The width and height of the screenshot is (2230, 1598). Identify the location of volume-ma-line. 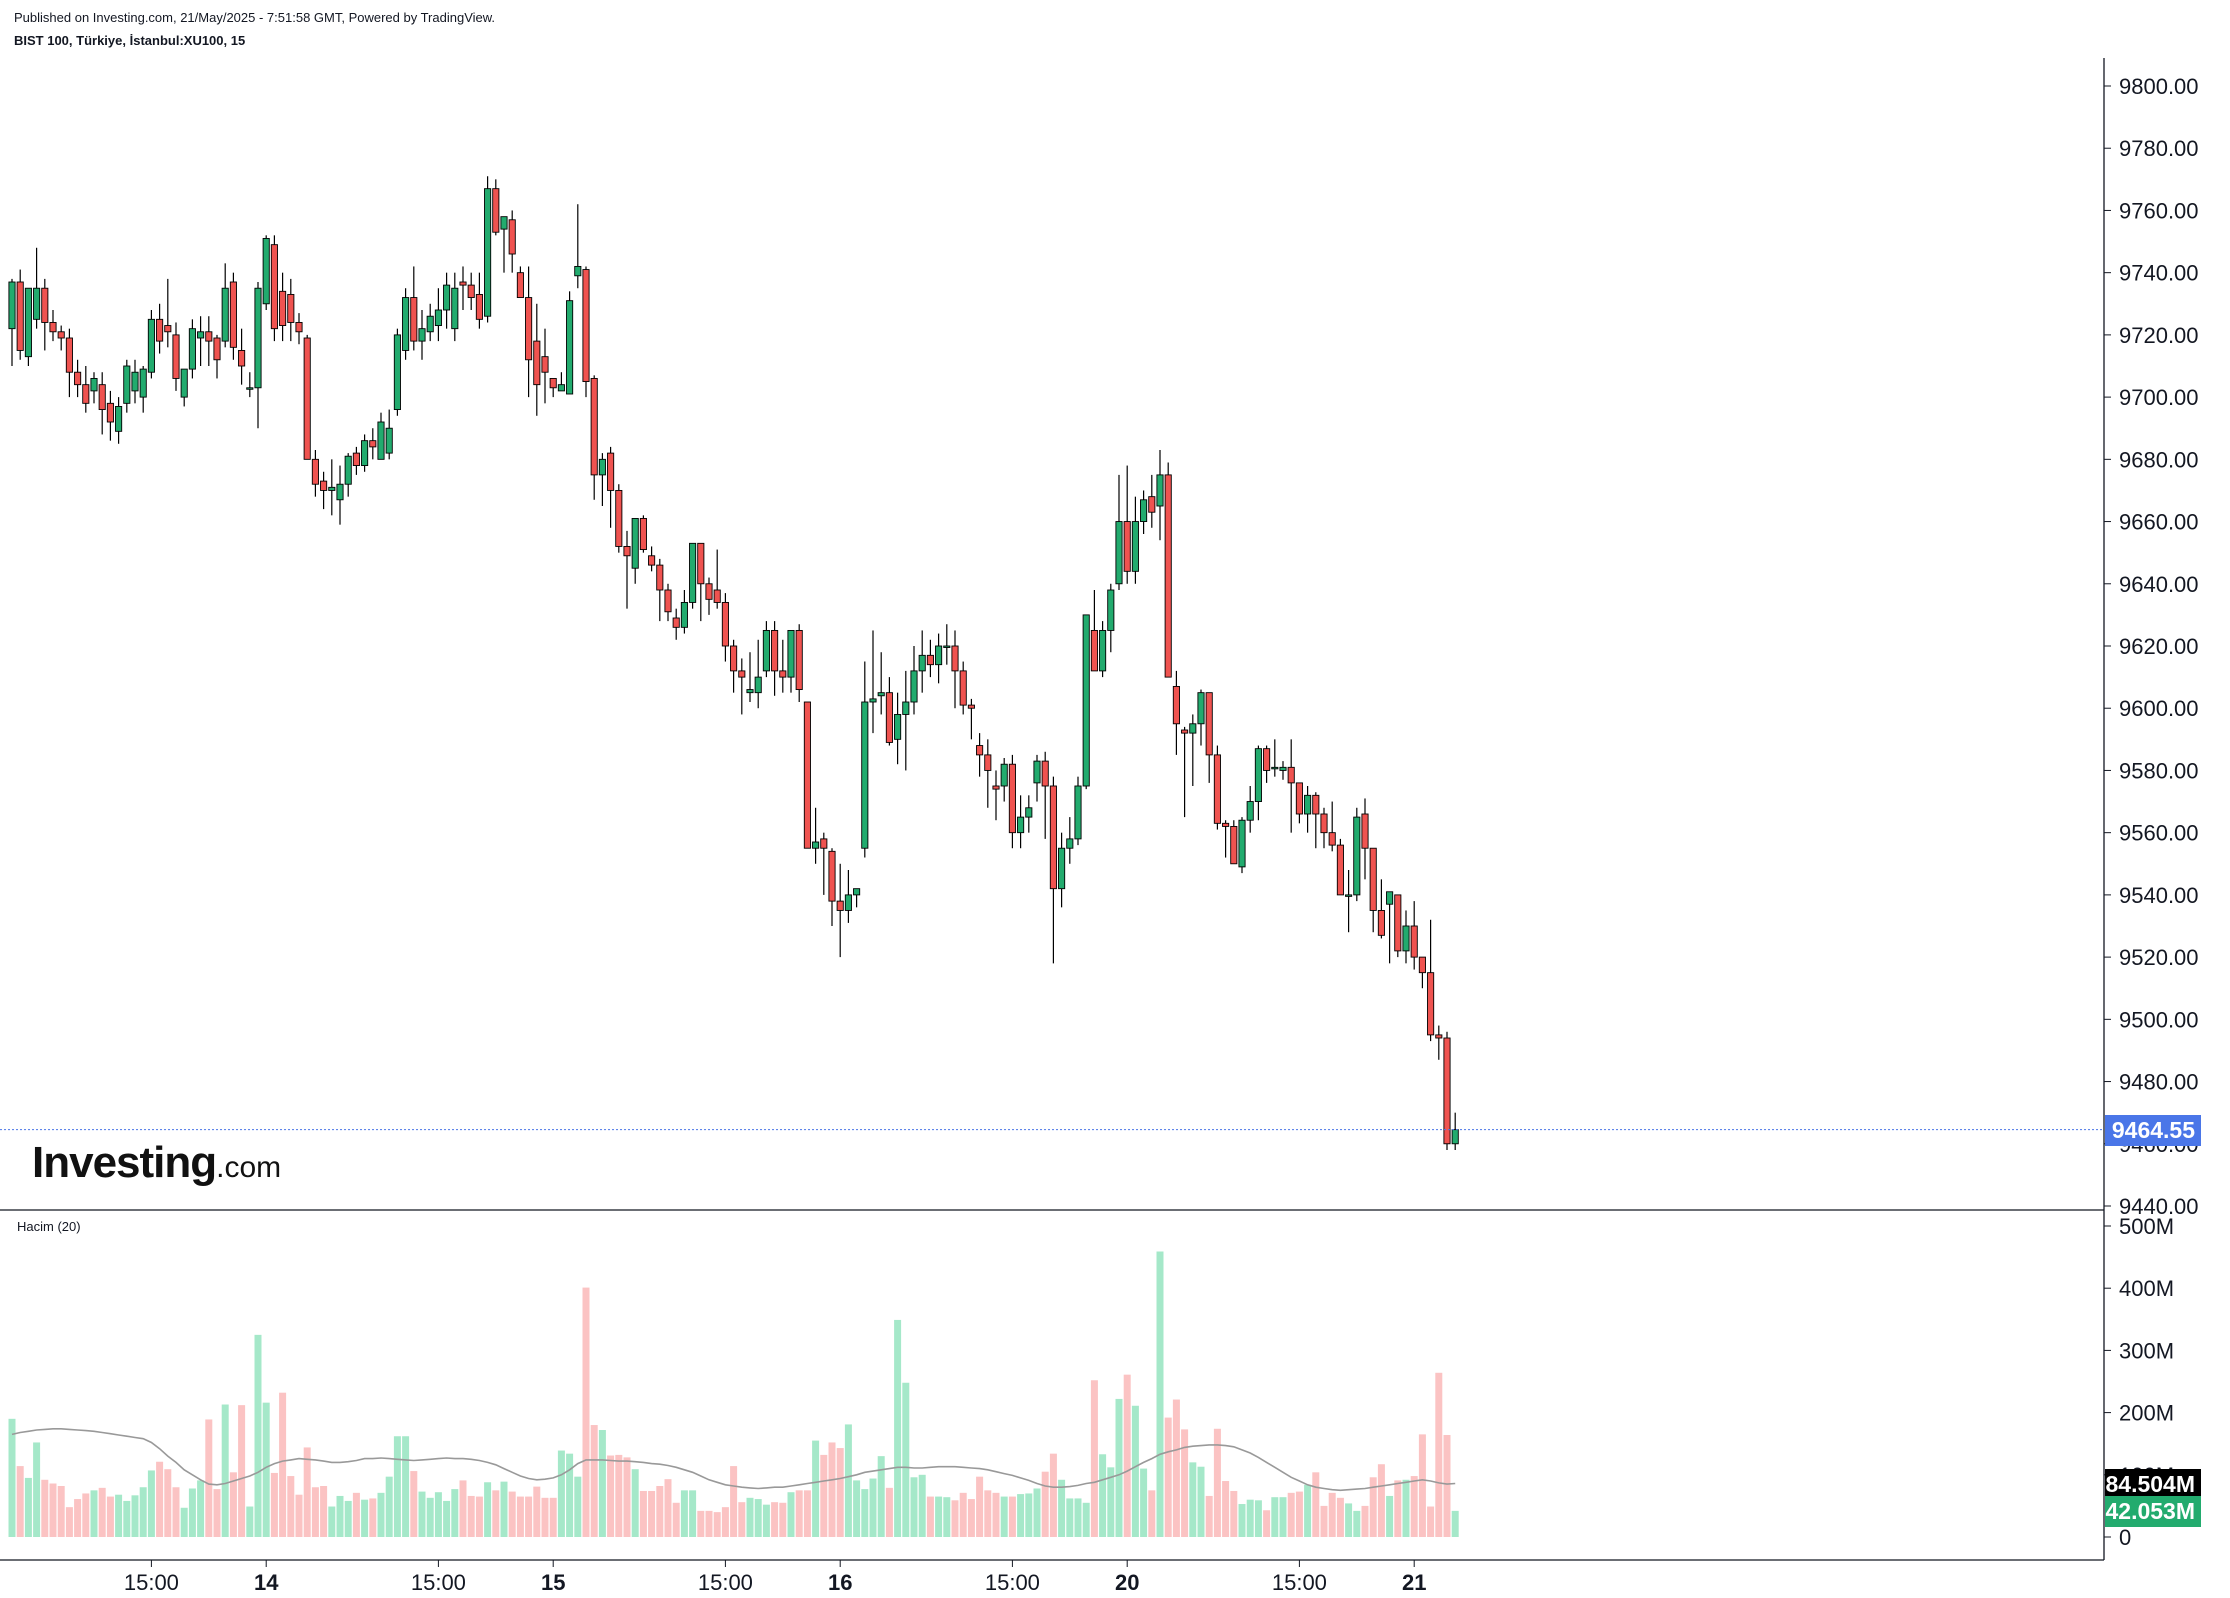
(733, 1460).